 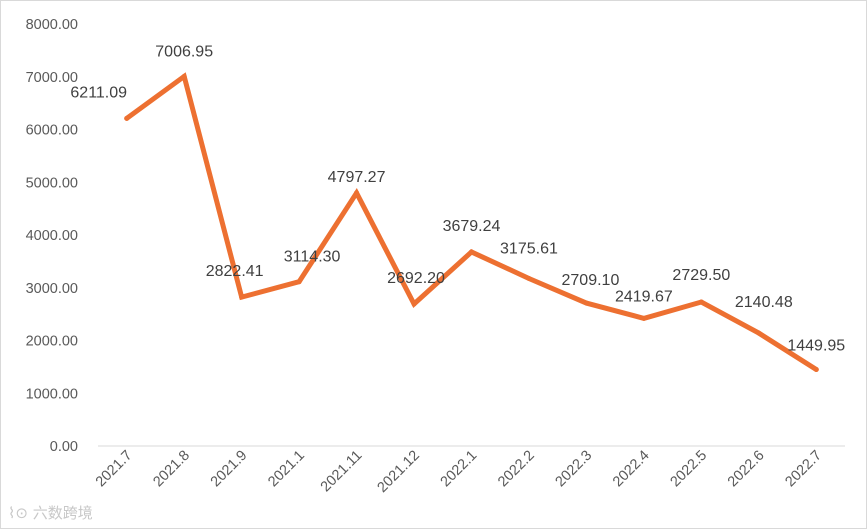 I want to click on y-tick-label: 0.00, so click(x=64, y=447).